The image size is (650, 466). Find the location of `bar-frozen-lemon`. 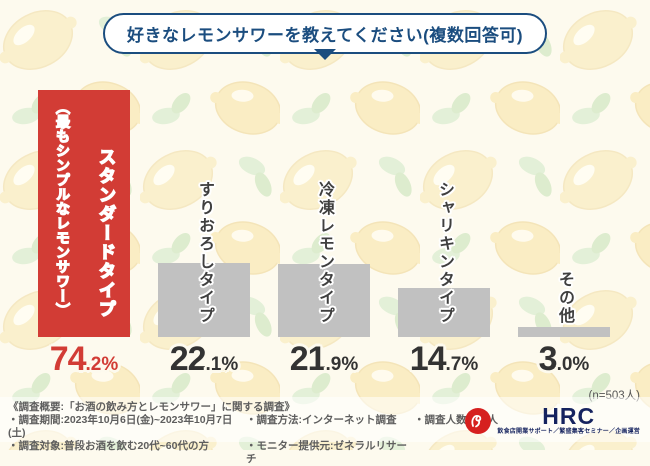

bar-frozen-lemon is located at coordinates (324, 300).